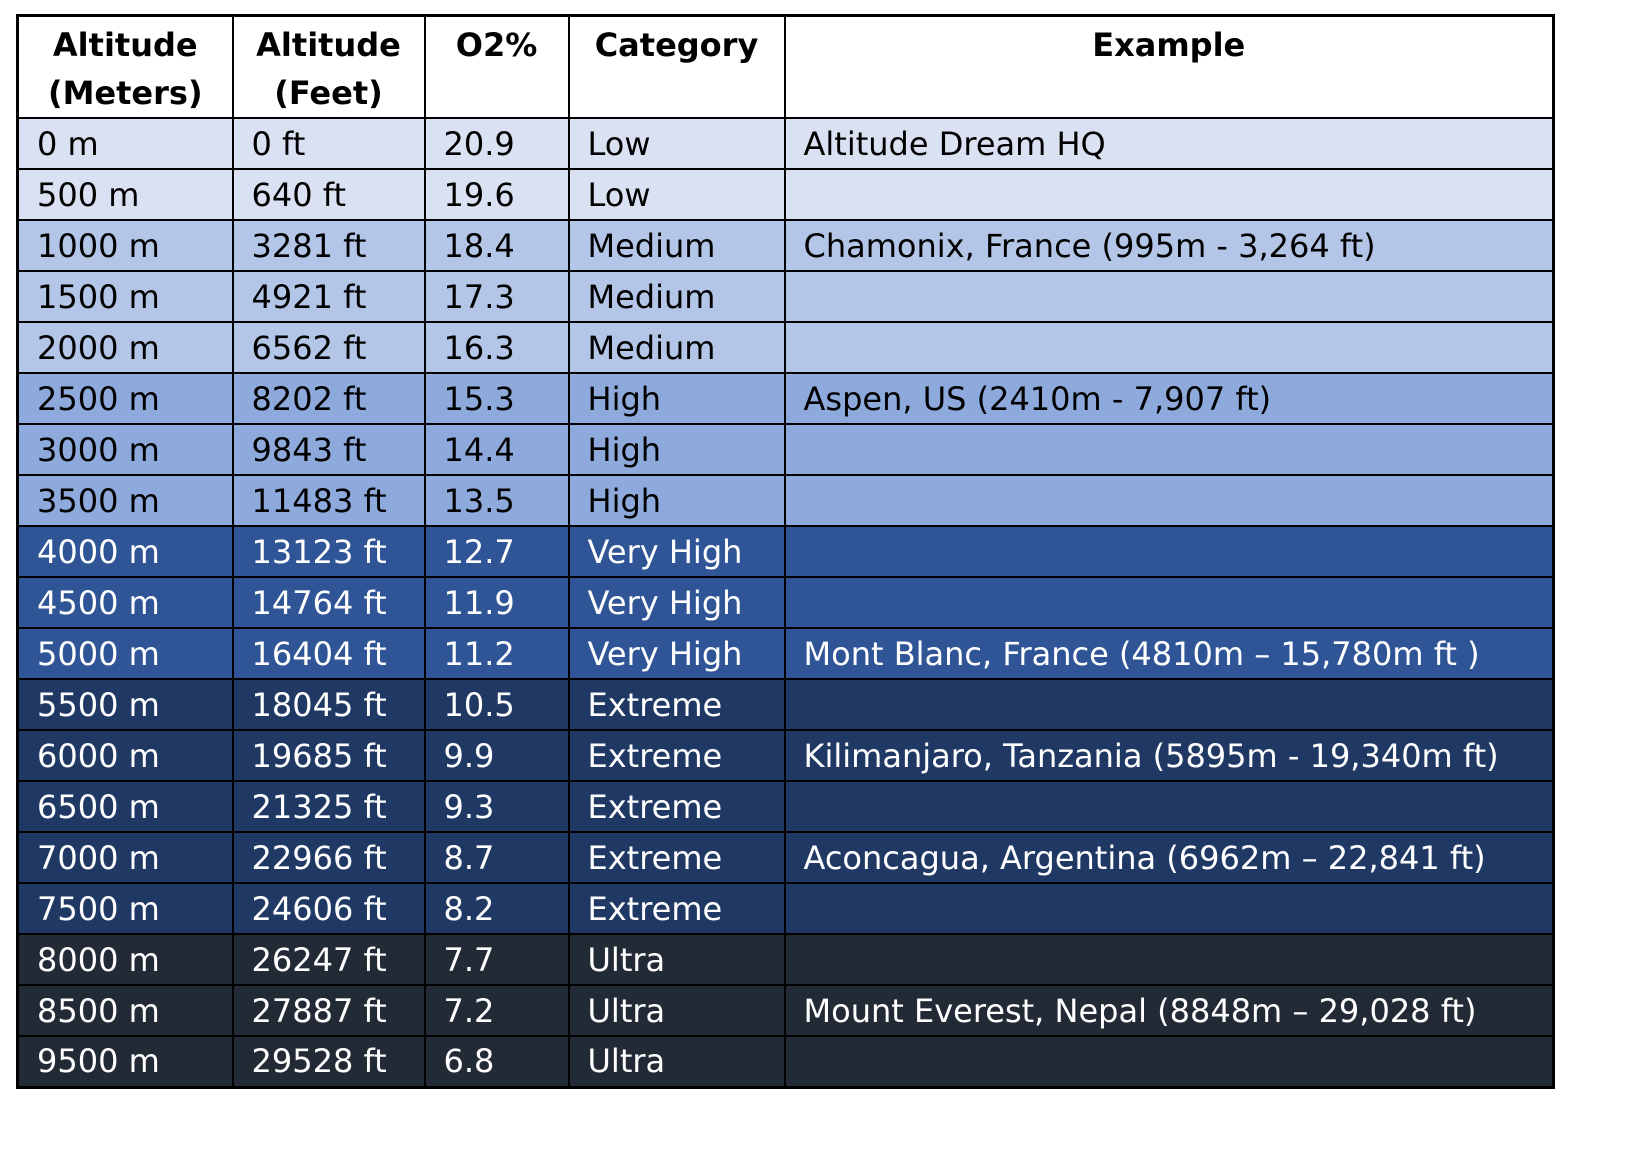  Describe the element at coordinates (1169, 653) in the screenshot. I see `cell-example: Mont Blanc, France (4810m – 15,780m ft )` at that location.